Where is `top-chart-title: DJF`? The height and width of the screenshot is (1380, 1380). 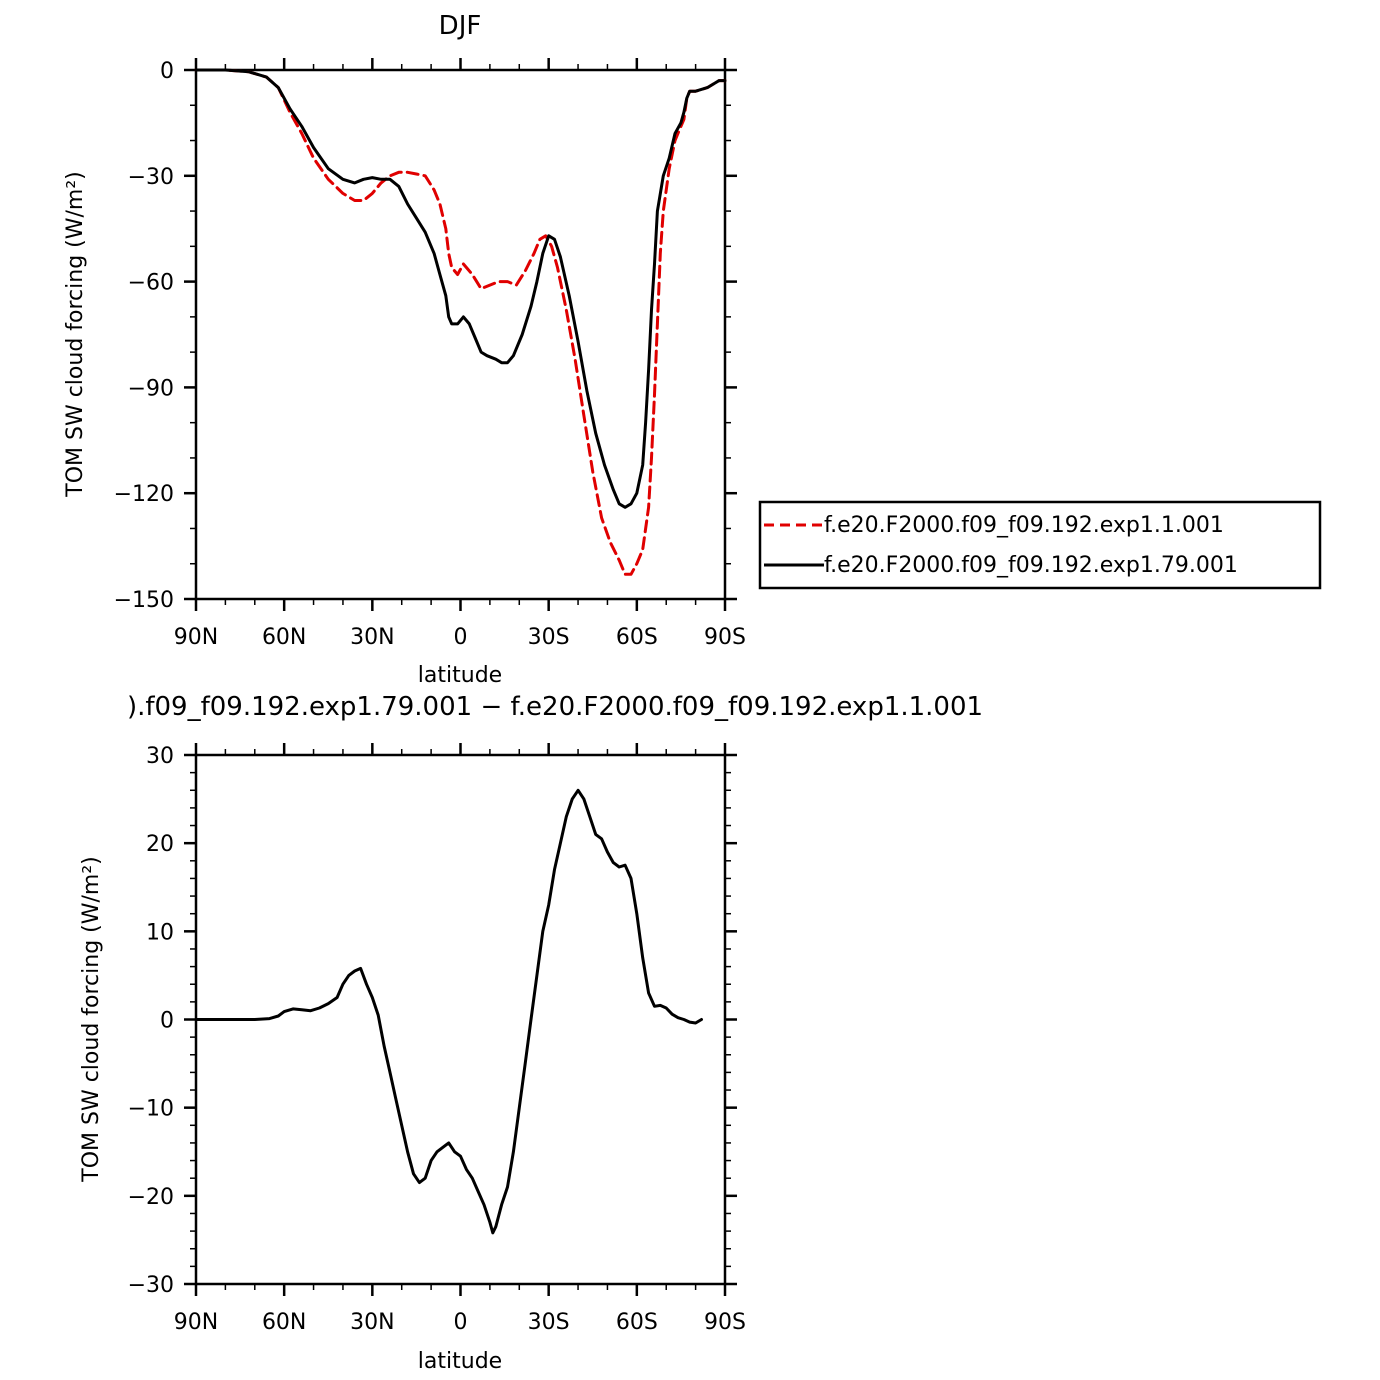
top-chart-title: DJF is located at coordinates (460, 26).